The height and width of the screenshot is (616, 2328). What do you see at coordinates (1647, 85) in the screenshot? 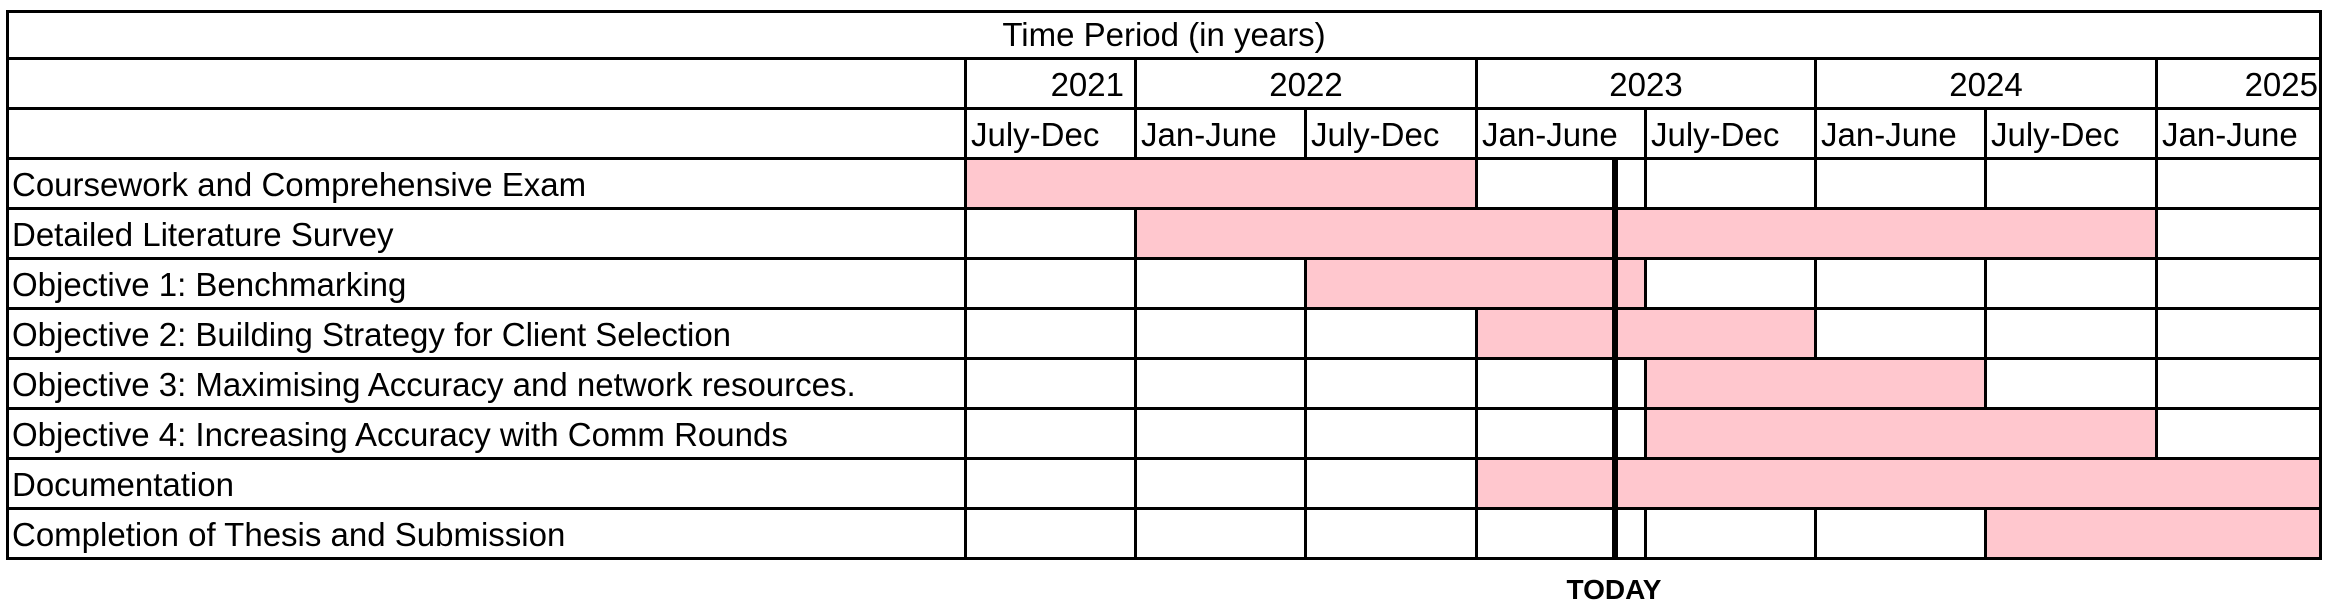
I see `year-cell-2023: 2023` at bounding box center [1647, 85].